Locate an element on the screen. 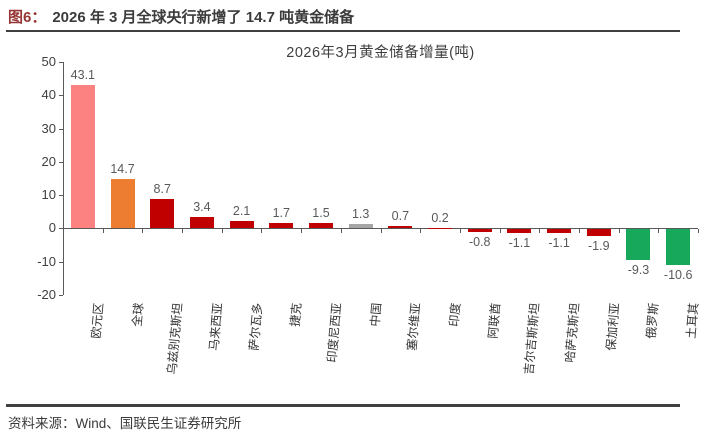  bar-value-label: -0.8 is located at coordinates (479, 242).